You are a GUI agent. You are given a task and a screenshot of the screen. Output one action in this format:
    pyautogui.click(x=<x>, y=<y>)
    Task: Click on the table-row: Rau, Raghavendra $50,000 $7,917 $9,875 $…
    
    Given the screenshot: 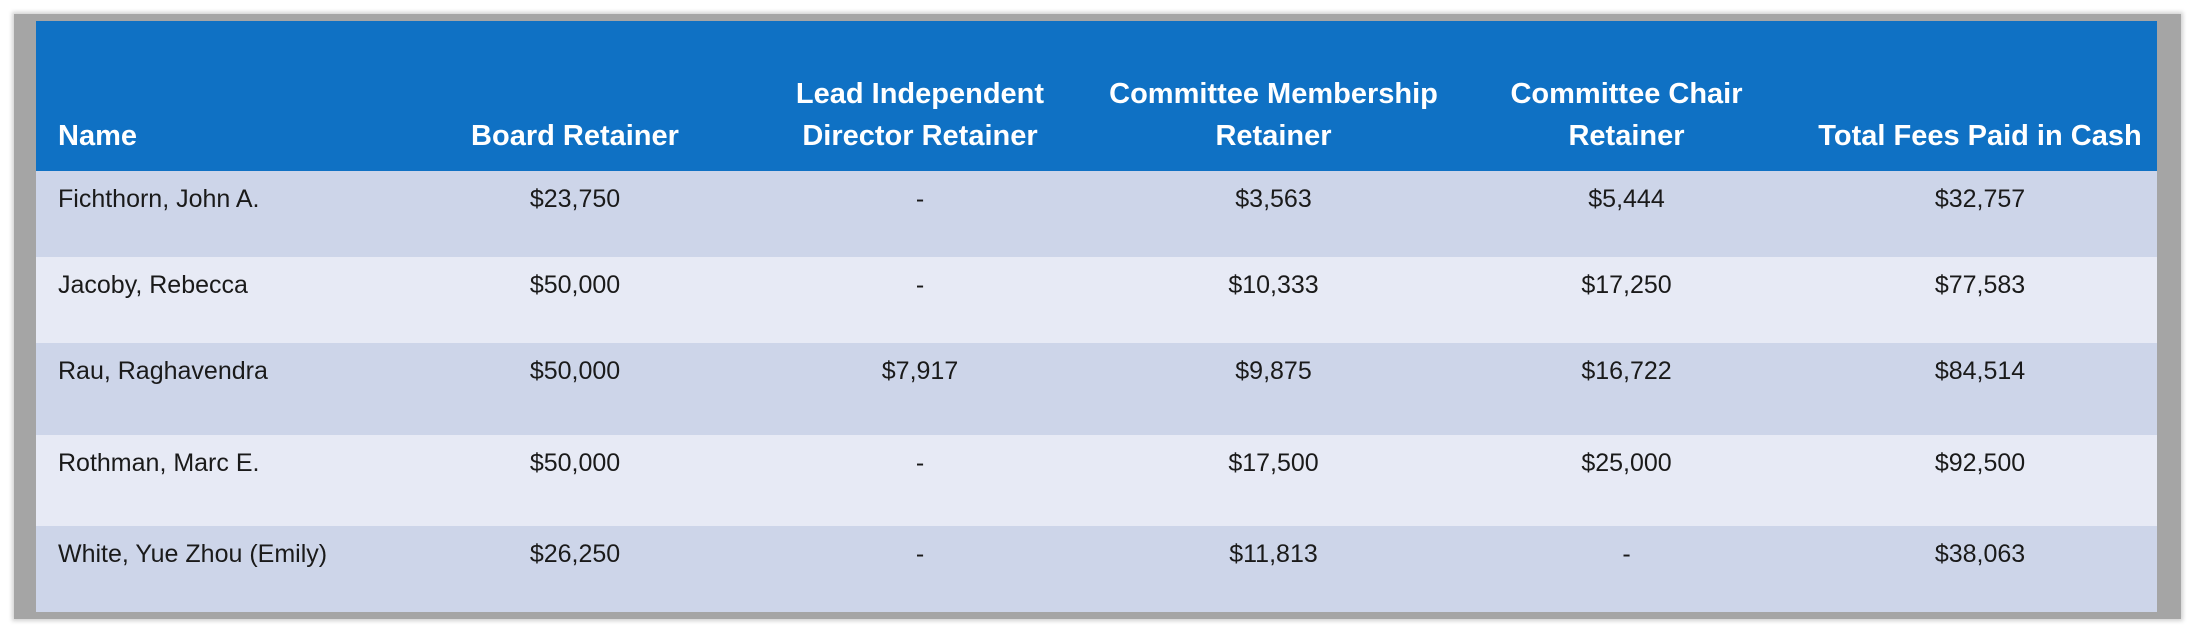 What is the action you would take?
    pyautogui.click(x=1096, y=389)
    